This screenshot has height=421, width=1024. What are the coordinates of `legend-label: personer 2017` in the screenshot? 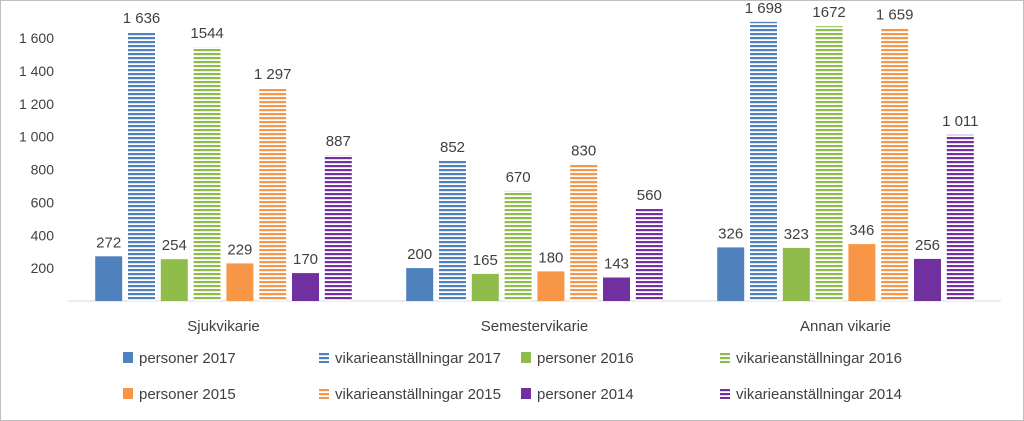 It's located at (187, 358).